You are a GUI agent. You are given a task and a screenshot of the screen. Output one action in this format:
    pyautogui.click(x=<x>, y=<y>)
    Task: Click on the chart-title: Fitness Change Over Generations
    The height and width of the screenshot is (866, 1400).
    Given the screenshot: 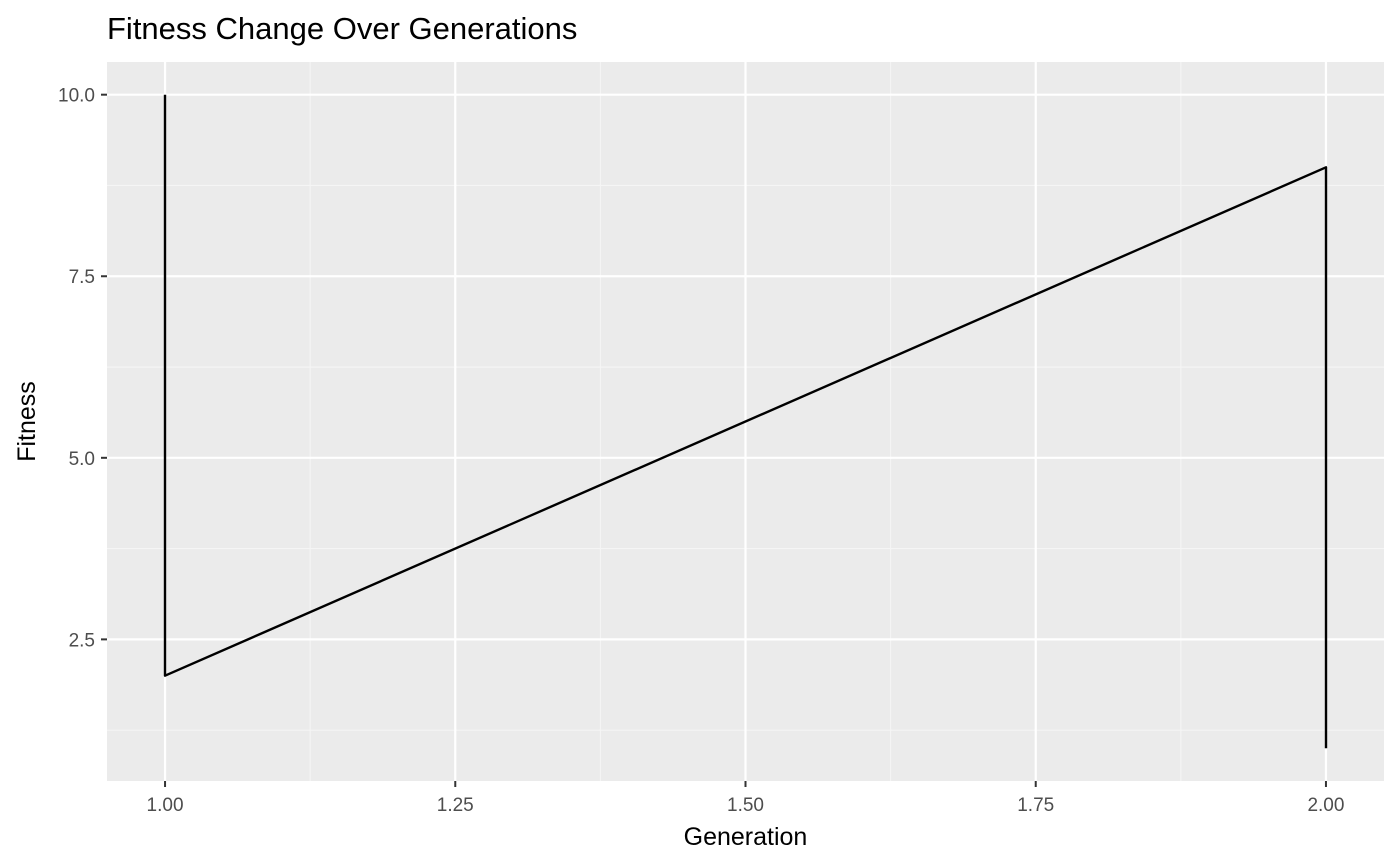 What is the action you would take?
    pyautogui.click(x=342, y=28)
    